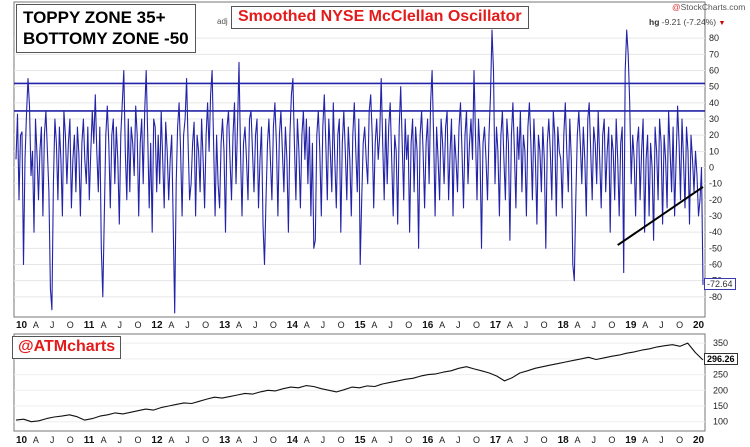 This screenshot has height=447, width=750. Describe the element at coordinates (222, 21) in the screenshot. I see `adj-fragment: adj` at that location.